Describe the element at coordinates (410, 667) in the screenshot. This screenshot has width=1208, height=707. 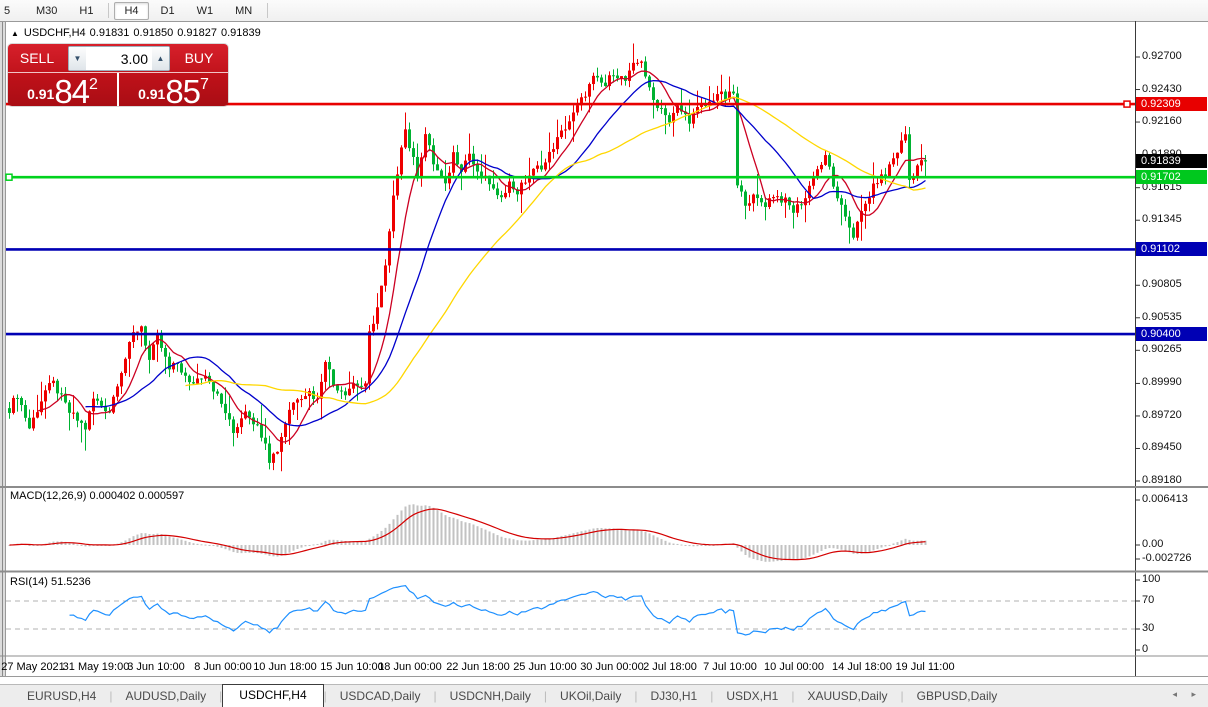
I see `time-axis-label: 18 Jun 00:00` at that location.